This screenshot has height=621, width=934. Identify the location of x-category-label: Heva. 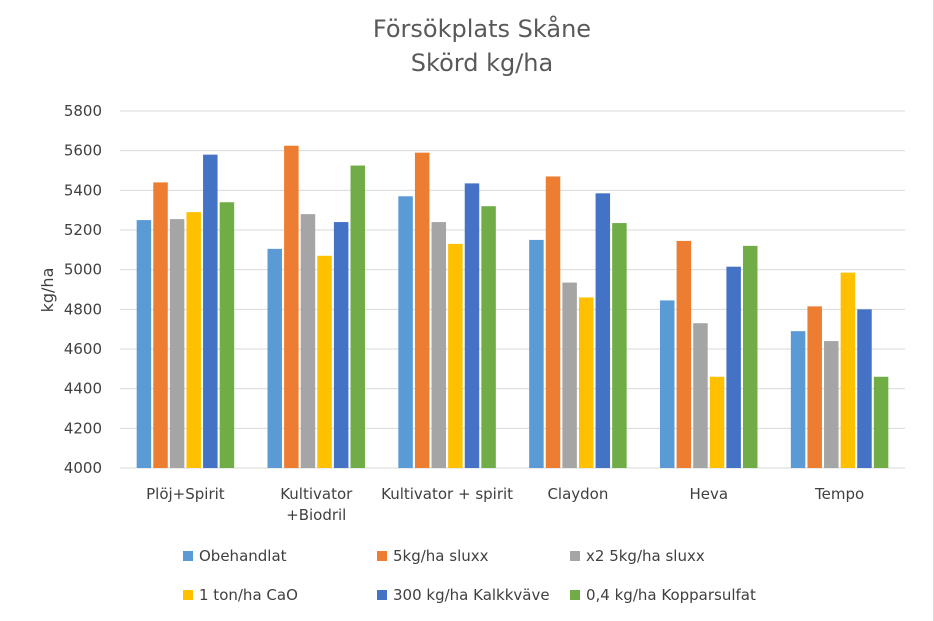
(708, 494).